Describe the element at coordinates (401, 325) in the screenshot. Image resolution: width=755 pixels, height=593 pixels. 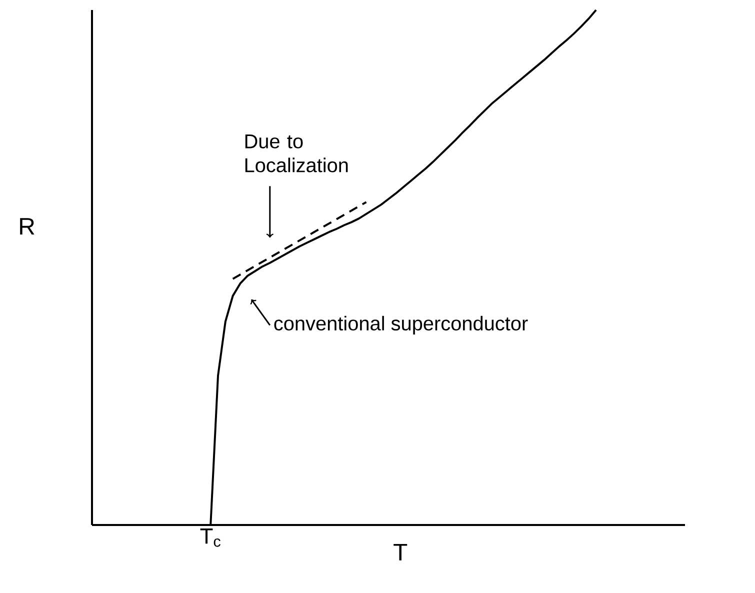
I see `annotation: conventional superconductor` at that location.